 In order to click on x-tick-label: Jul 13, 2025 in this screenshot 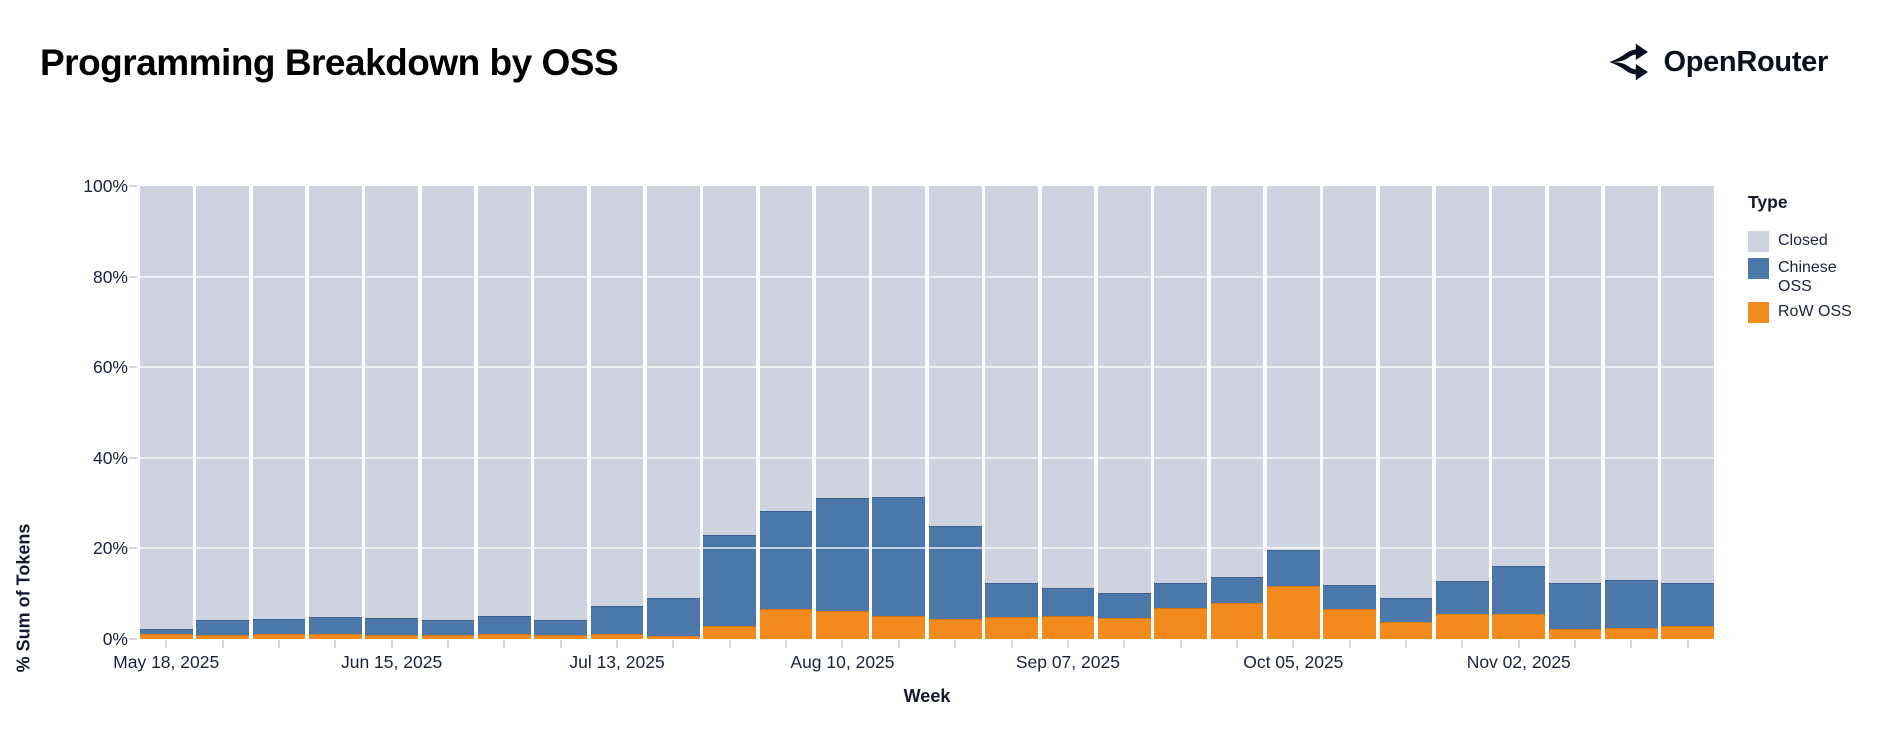, I will do `click(617, 662)`.